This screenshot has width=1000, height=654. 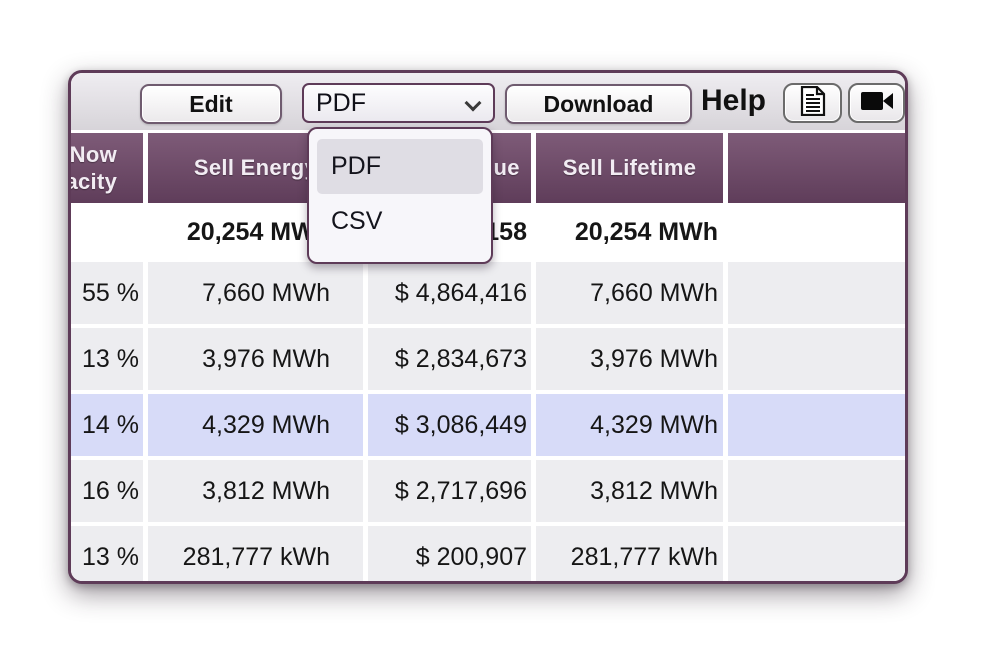 I want to click on column-header-blank, so click(x=816, y=168).